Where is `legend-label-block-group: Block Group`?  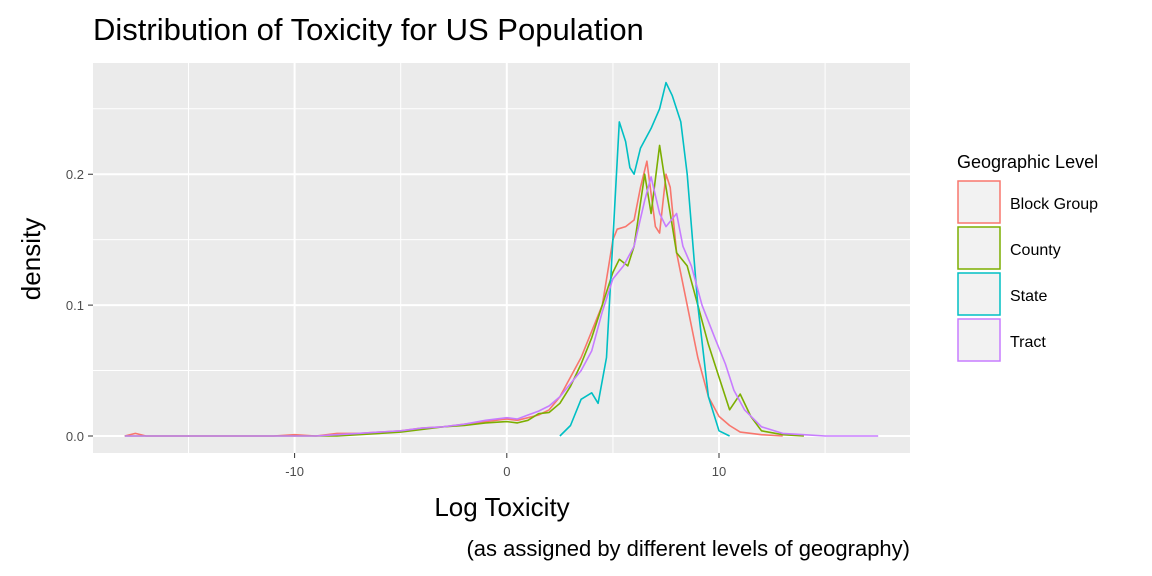
legend-label-block-group: Block Group is located at coordinates (1054, 204).